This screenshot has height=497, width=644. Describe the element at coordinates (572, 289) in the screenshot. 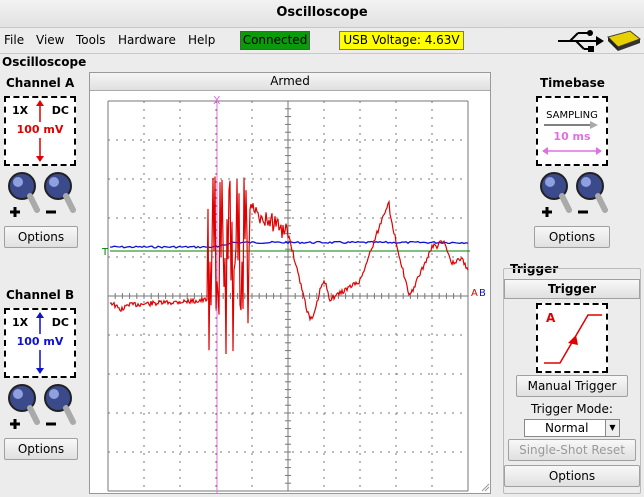

I see `trigger-header: Trigger` at that location.